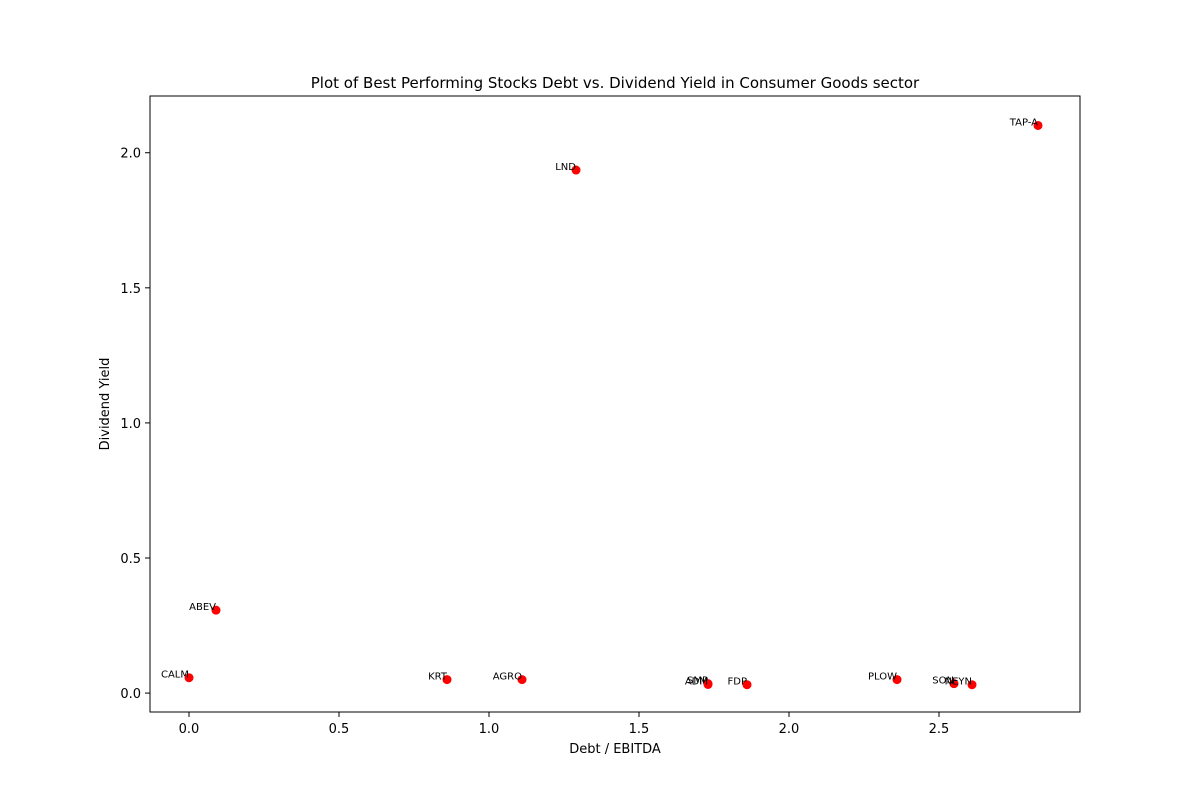 This screenshot has width=1200, height=800. I want to click on data-point-fdp, so click(747, 685).